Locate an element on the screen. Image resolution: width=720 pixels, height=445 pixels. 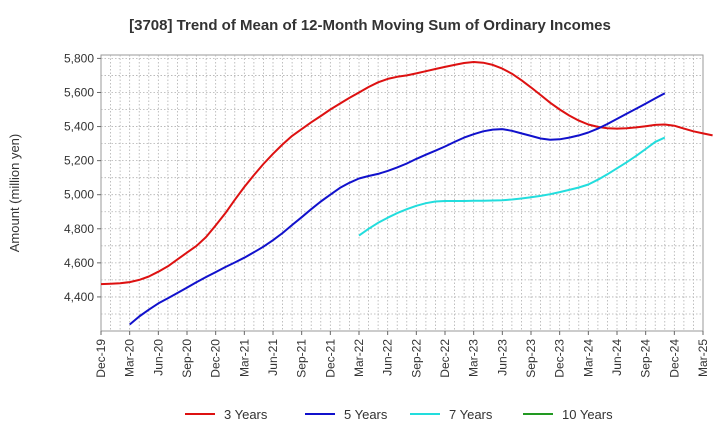
y-tick-label: 4,600 is located at coordinates (79, 263).